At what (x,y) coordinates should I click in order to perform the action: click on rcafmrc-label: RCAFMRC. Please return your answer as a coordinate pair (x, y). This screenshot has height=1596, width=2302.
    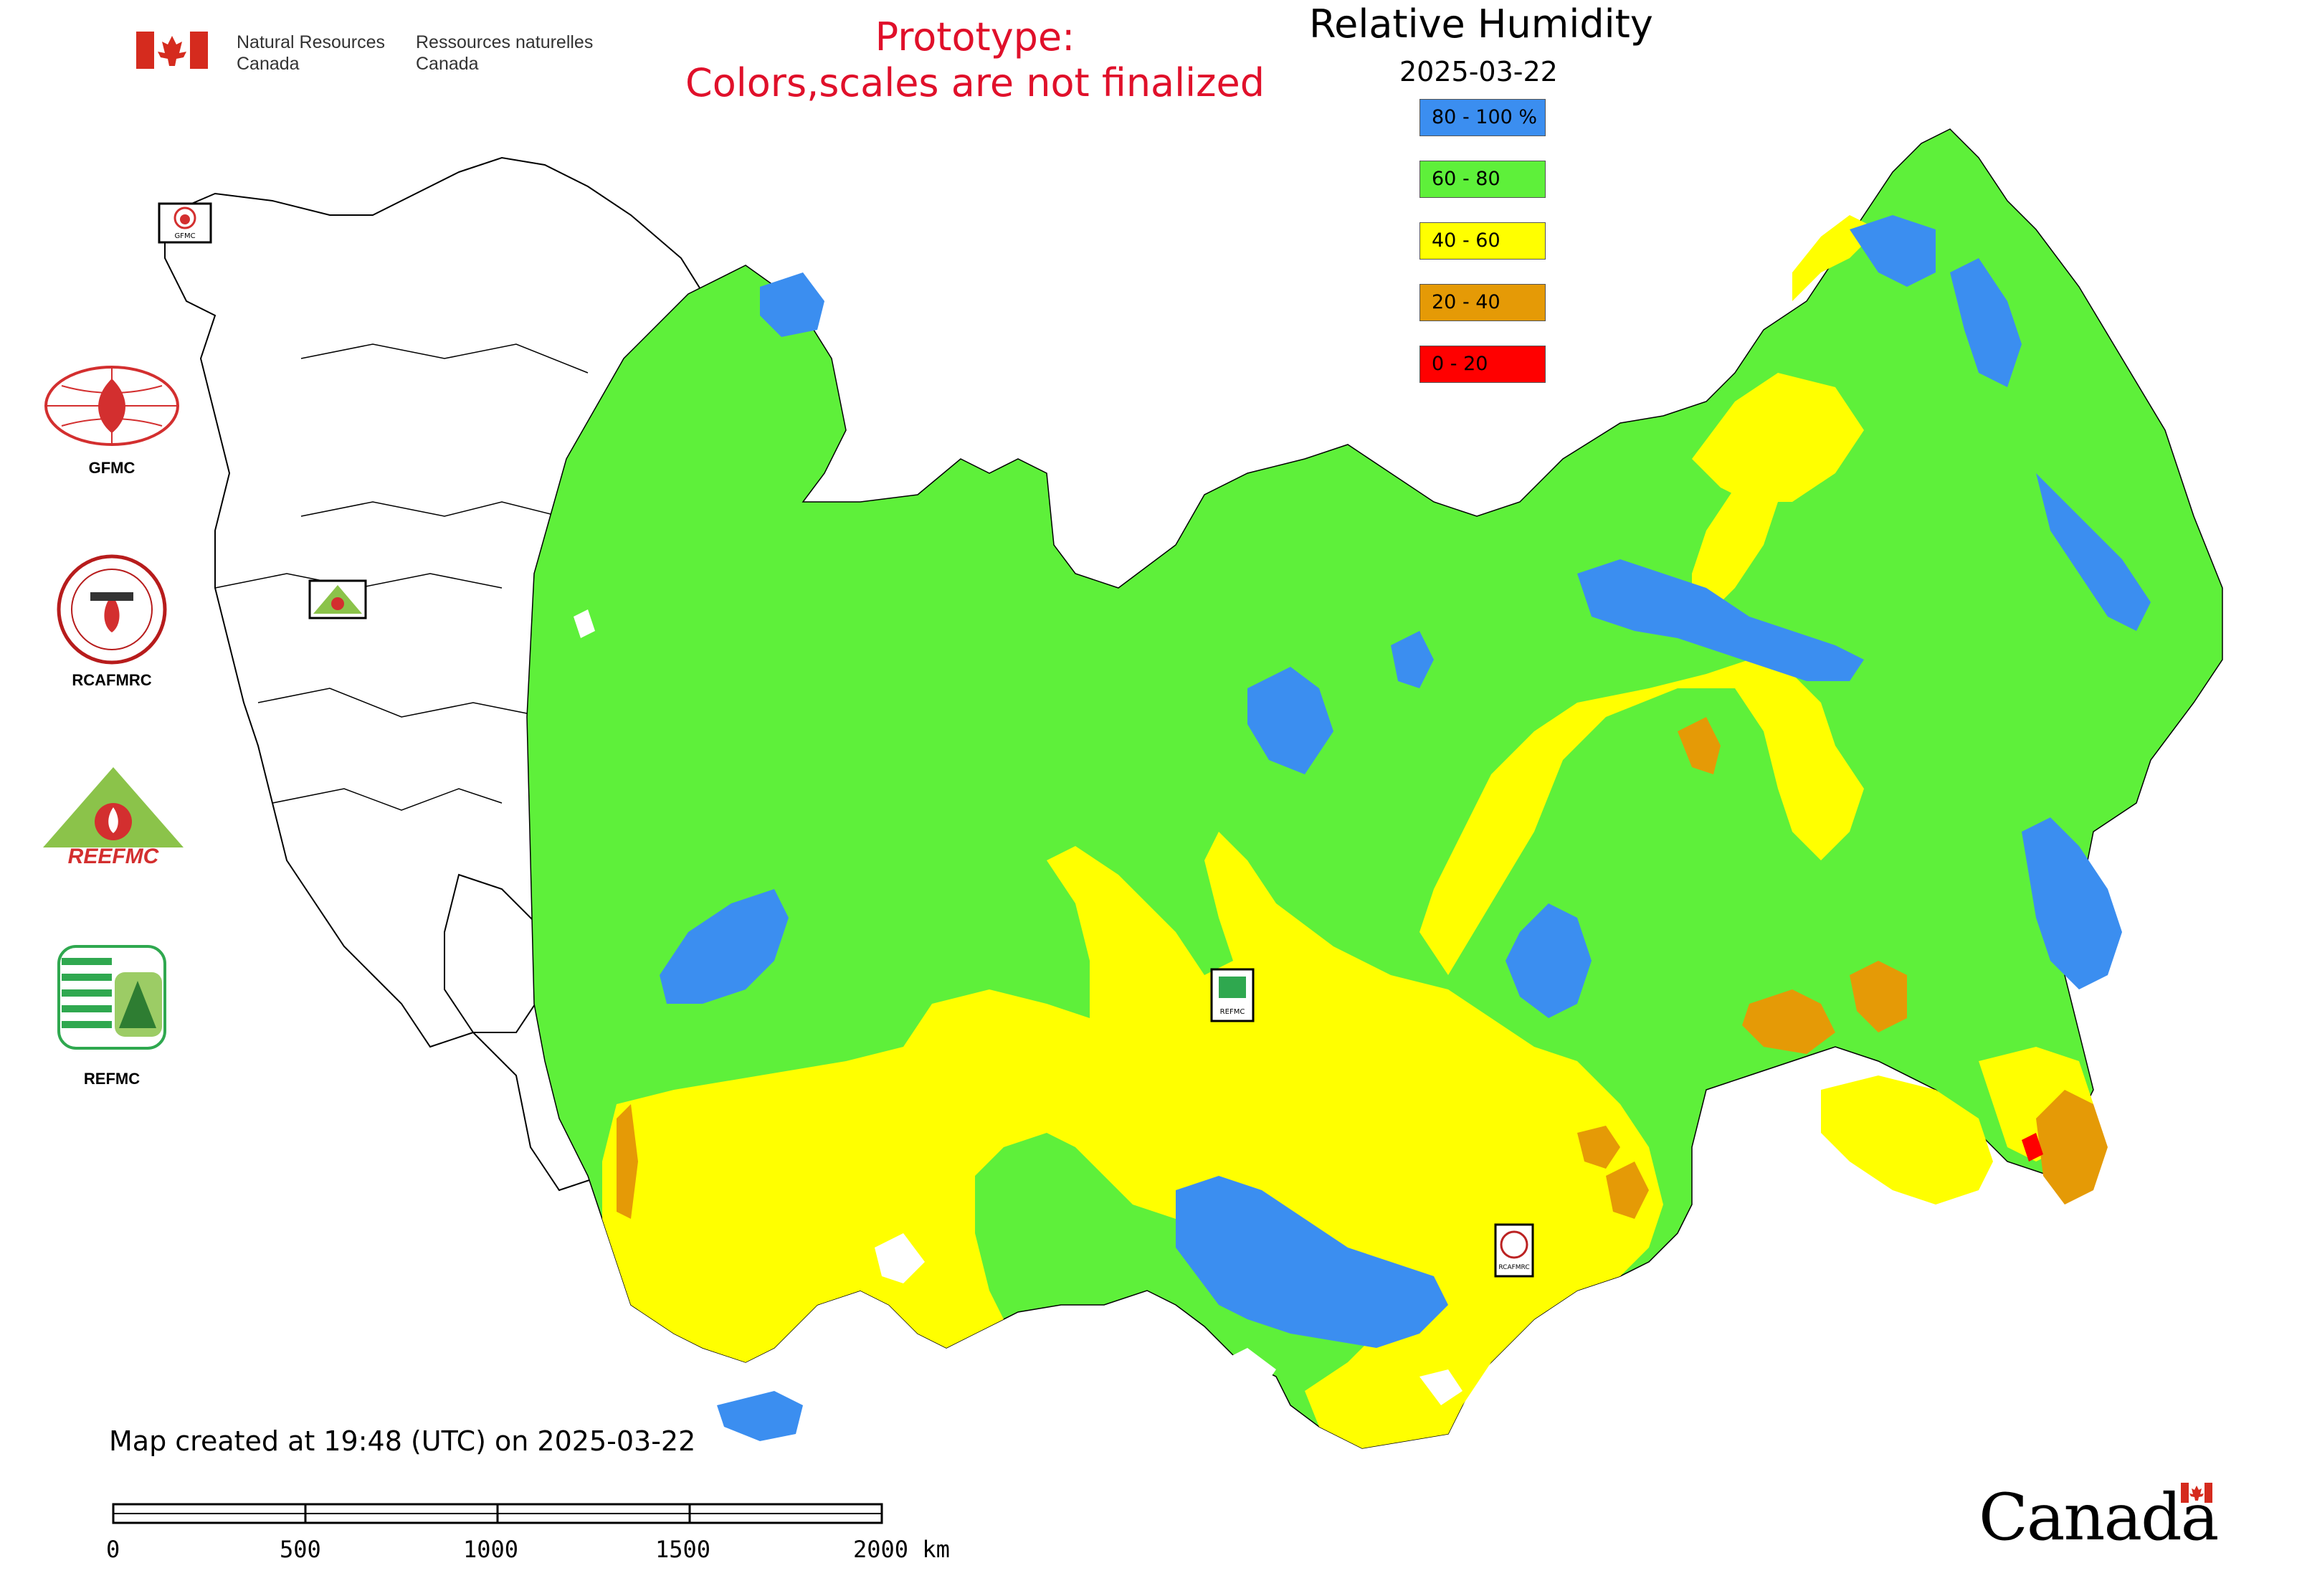
    Looking at the image, I should click on (112, 680).